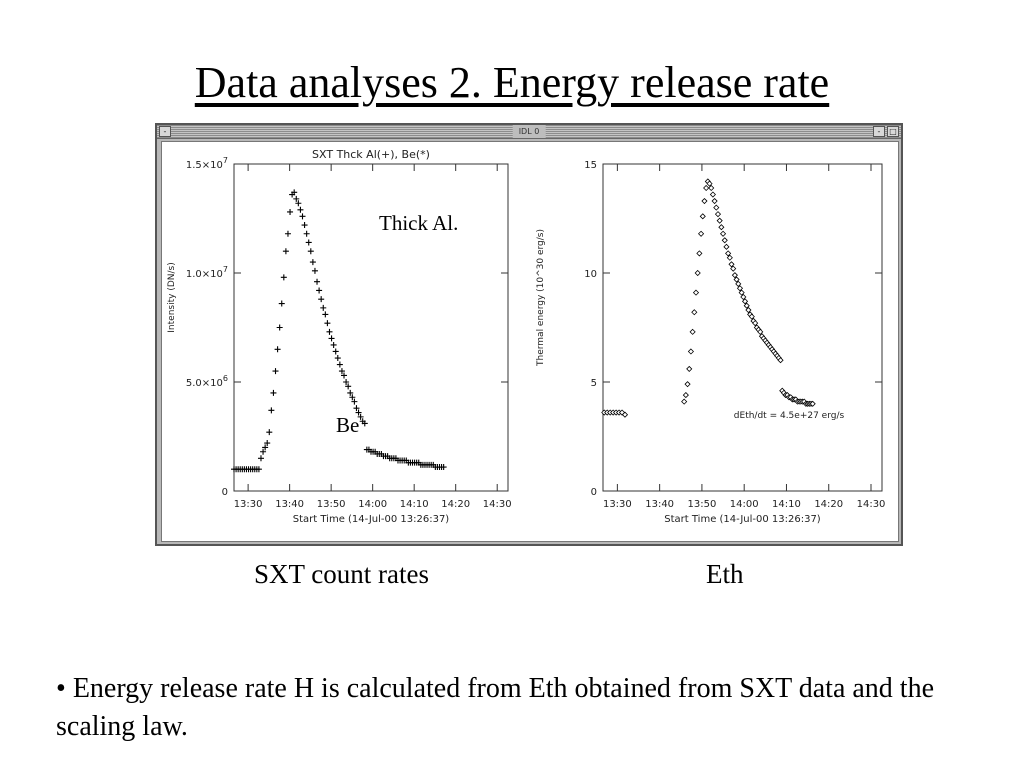 The height and width of the screenshot is (768, 1024). Describe the element at coordinates (893, 131) in the screenshot. I see `maximize-icon: □` at that location.